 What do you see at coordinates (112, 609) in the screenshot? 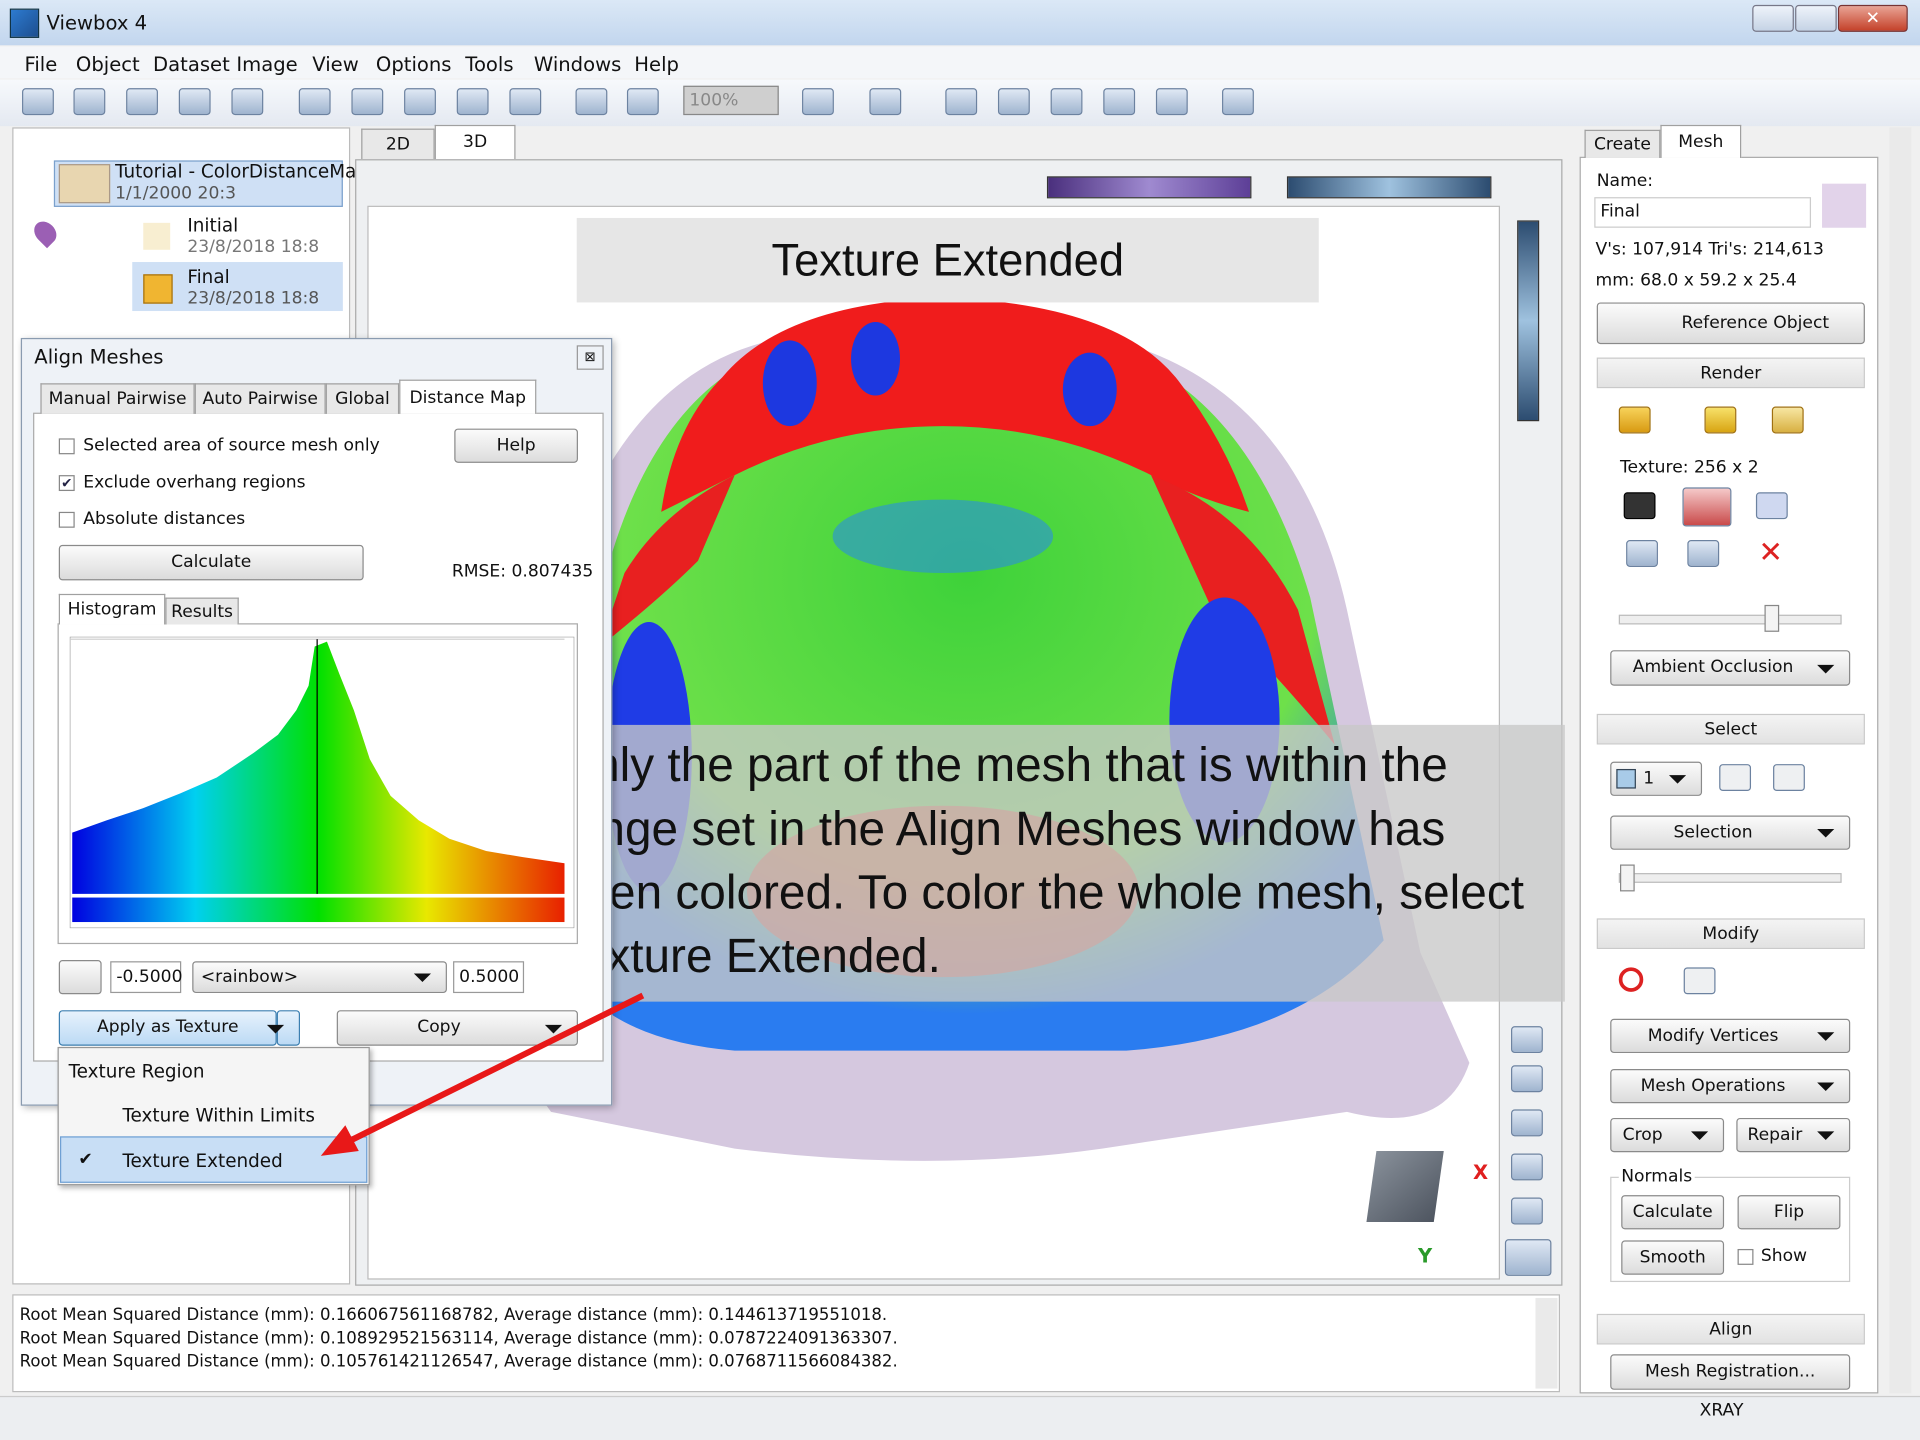
I see `subtab: Histogram` at bounding box center [112, 609].